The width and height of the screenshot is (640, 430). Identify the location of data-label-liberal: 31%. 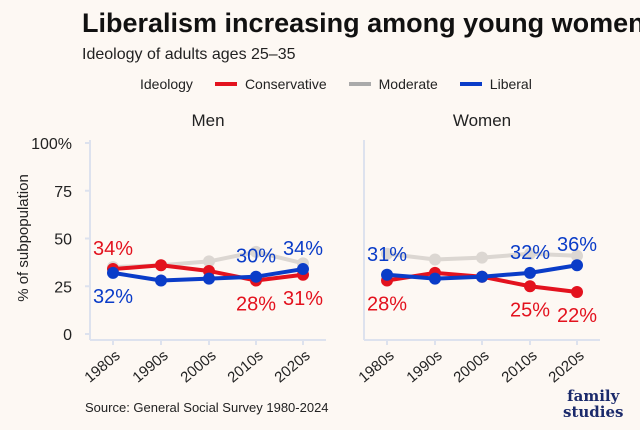
(387, 255).